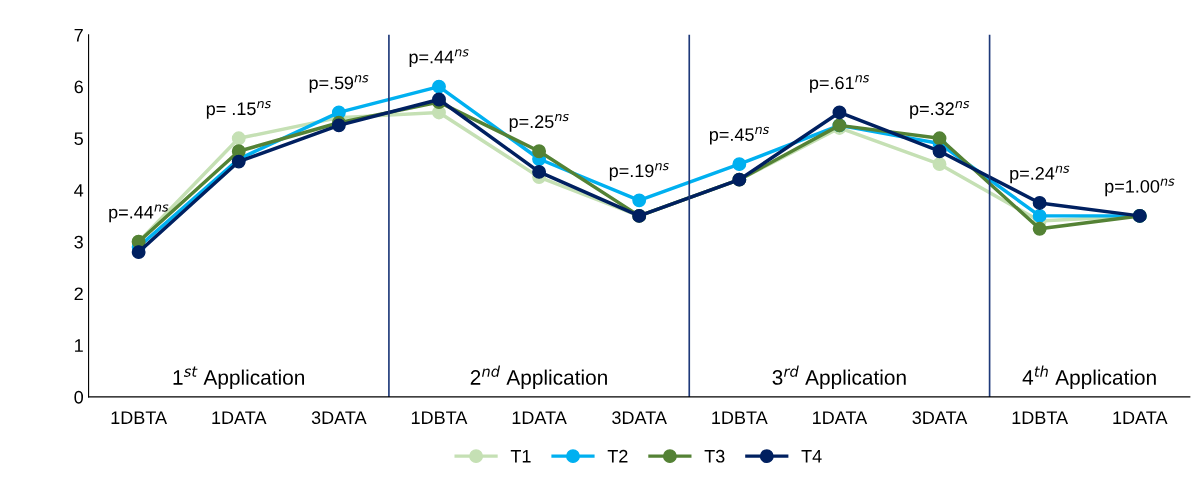 The image size is (1197, 498). What do you see at coordinates (79, 345) in the screenshot?
I see `y-tick-label: 1` at bounding box center [79, 345].